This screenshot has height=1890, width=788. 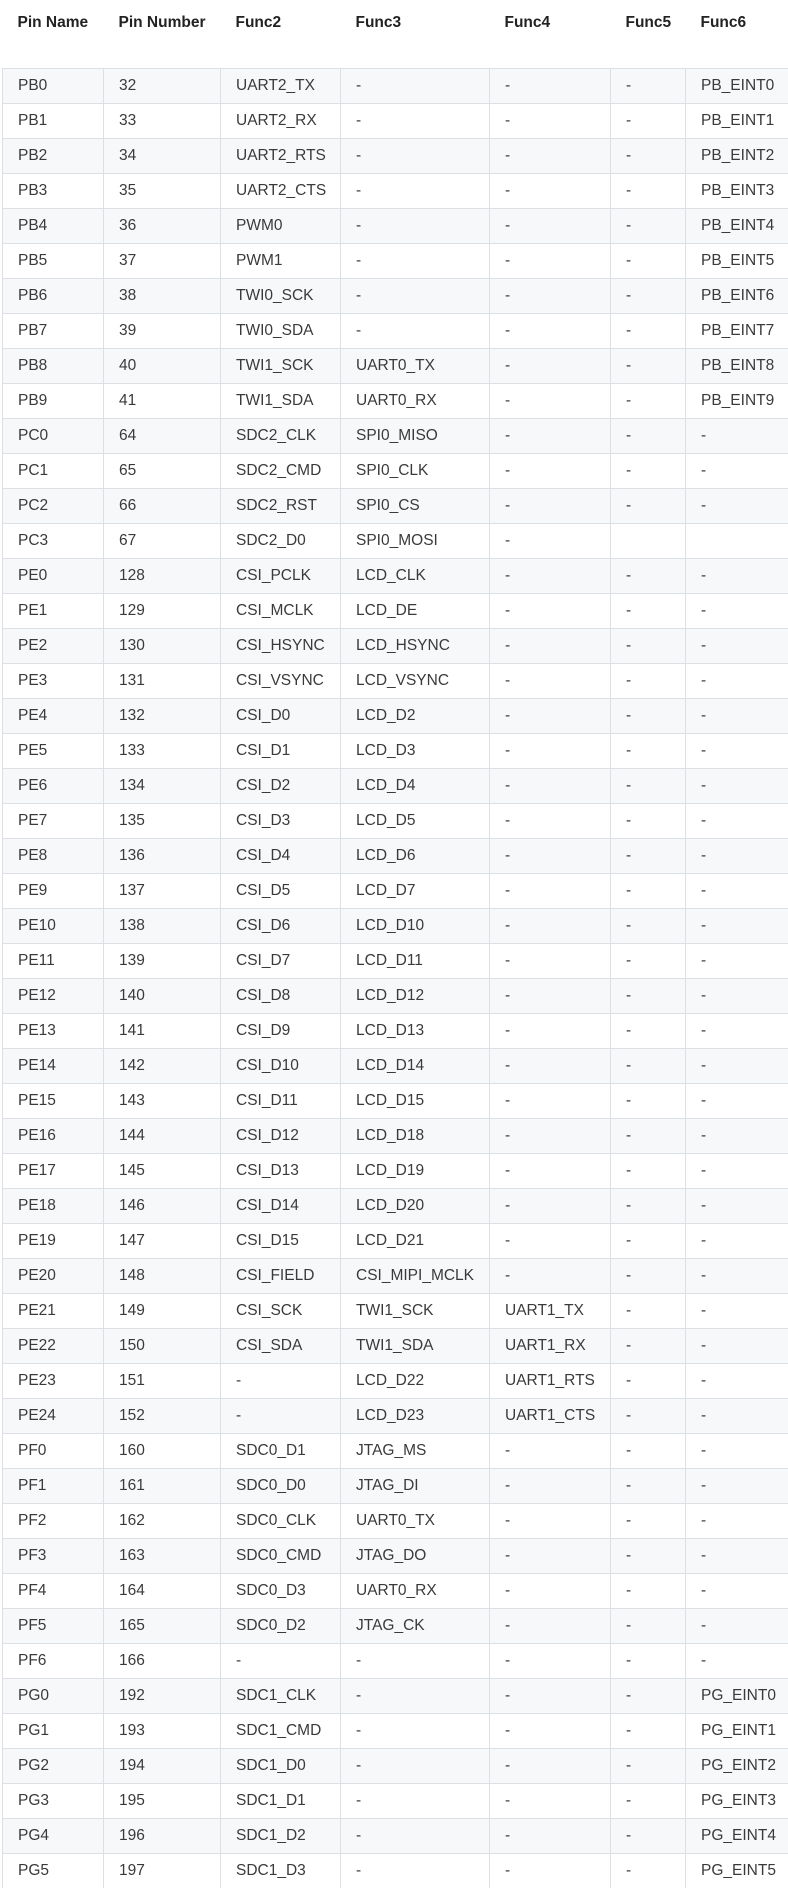 What do you see at coordinates (280, 996) in the screenshot?
I see `func2-cell: CSI_D8` at bounding box center [280, 996].